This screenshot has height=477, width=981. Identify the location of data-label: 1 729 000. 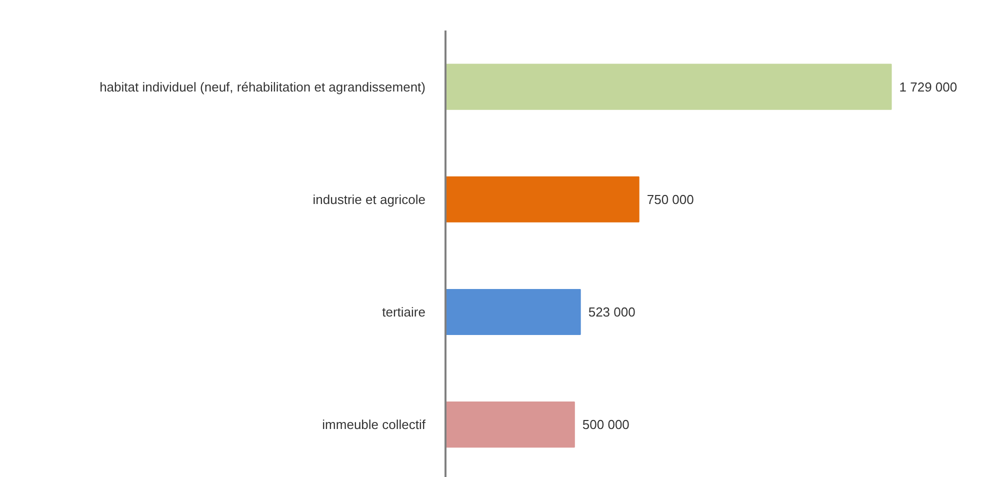
(928, 86).